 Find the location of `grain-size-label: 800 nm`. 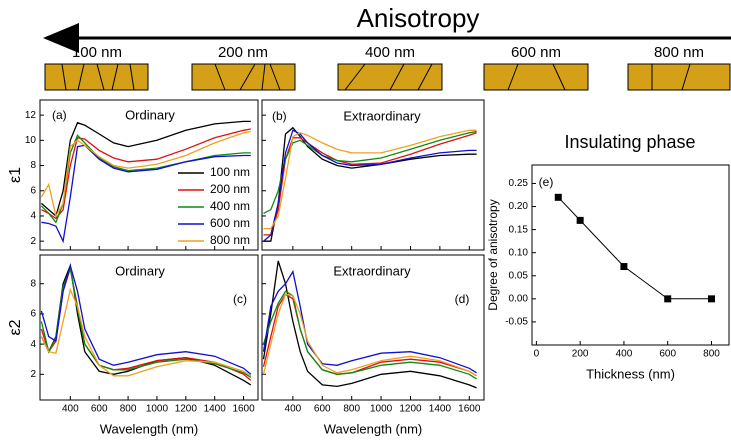

grain-size-label: 800 nm is located at coordinates (679, 52).